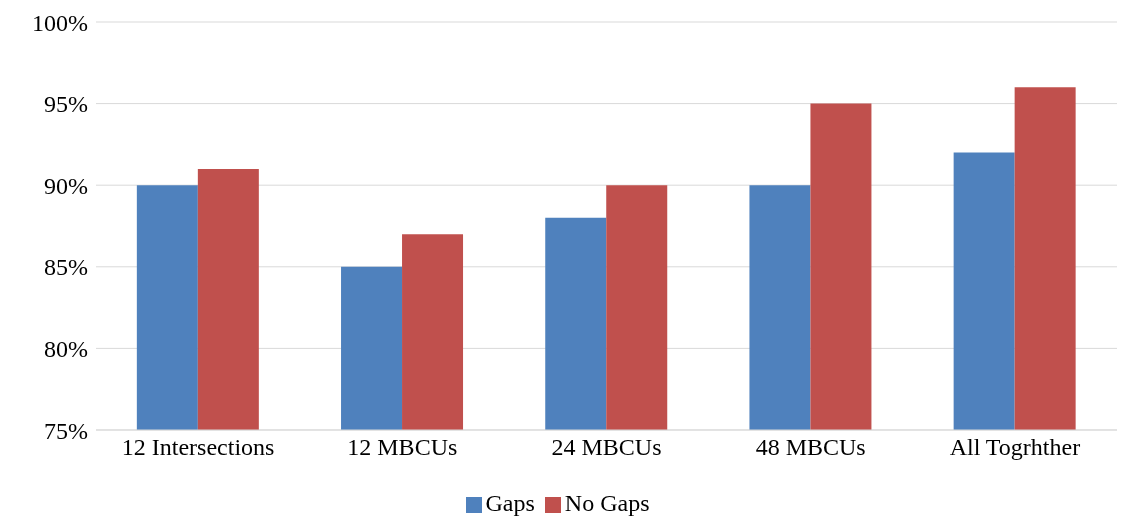  I want to click on x-tick-label: 12 Intersections, so click(198, 447).